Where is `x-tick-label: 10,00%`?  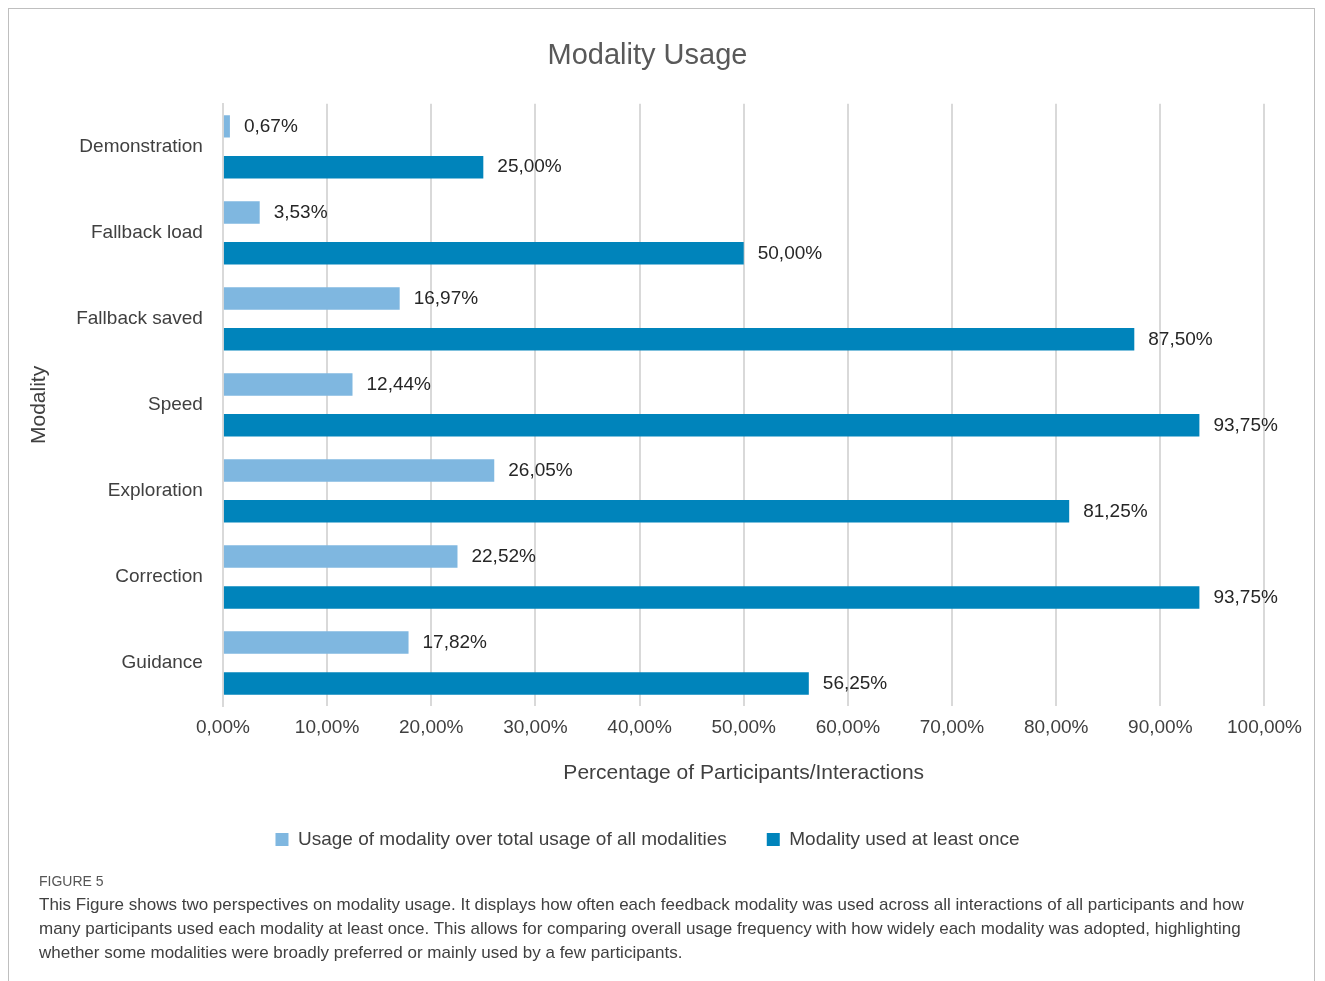 x-tick-label: 10,00% is located at coordinates (327, 726).